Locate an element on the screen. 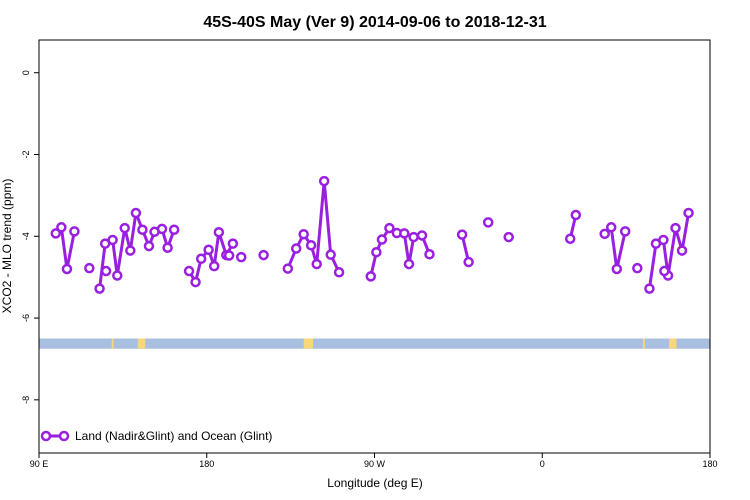 The height and width of the screenshot is (500, 750). legend: Land (Nadir&Glint) and Ocean (Glint) is located at coordinates (156, 436).